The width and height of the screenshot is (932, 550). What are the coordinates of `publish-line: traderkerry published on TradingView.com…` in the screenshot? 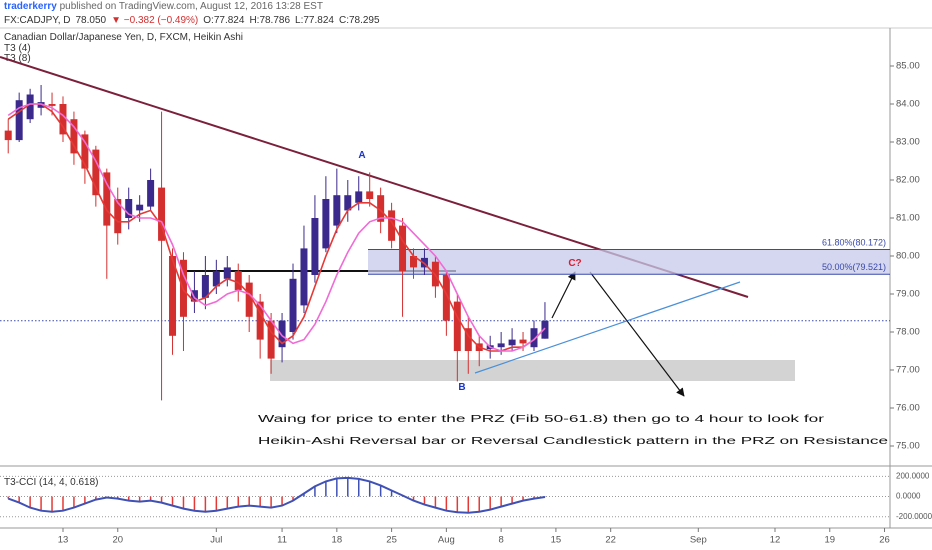 It's located at (163, 6).